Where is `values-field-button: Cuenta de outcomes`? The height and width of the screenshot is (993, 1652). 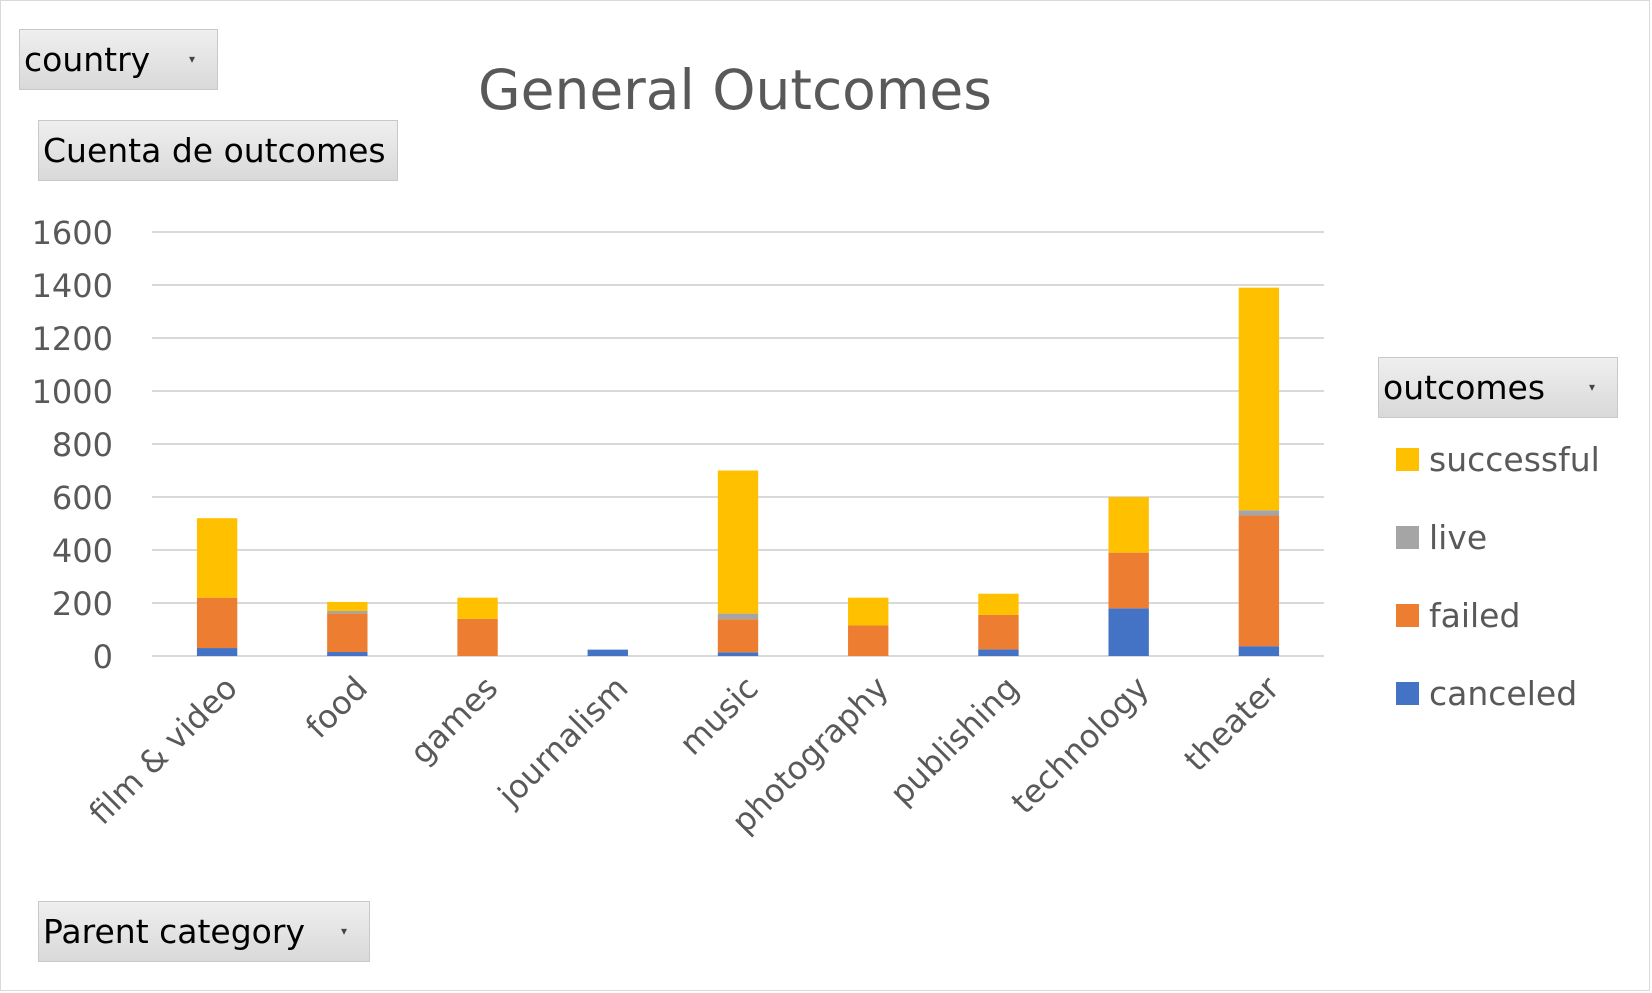
values-field-button: Cuenta de outcomes is located at coordinates (218, 150).